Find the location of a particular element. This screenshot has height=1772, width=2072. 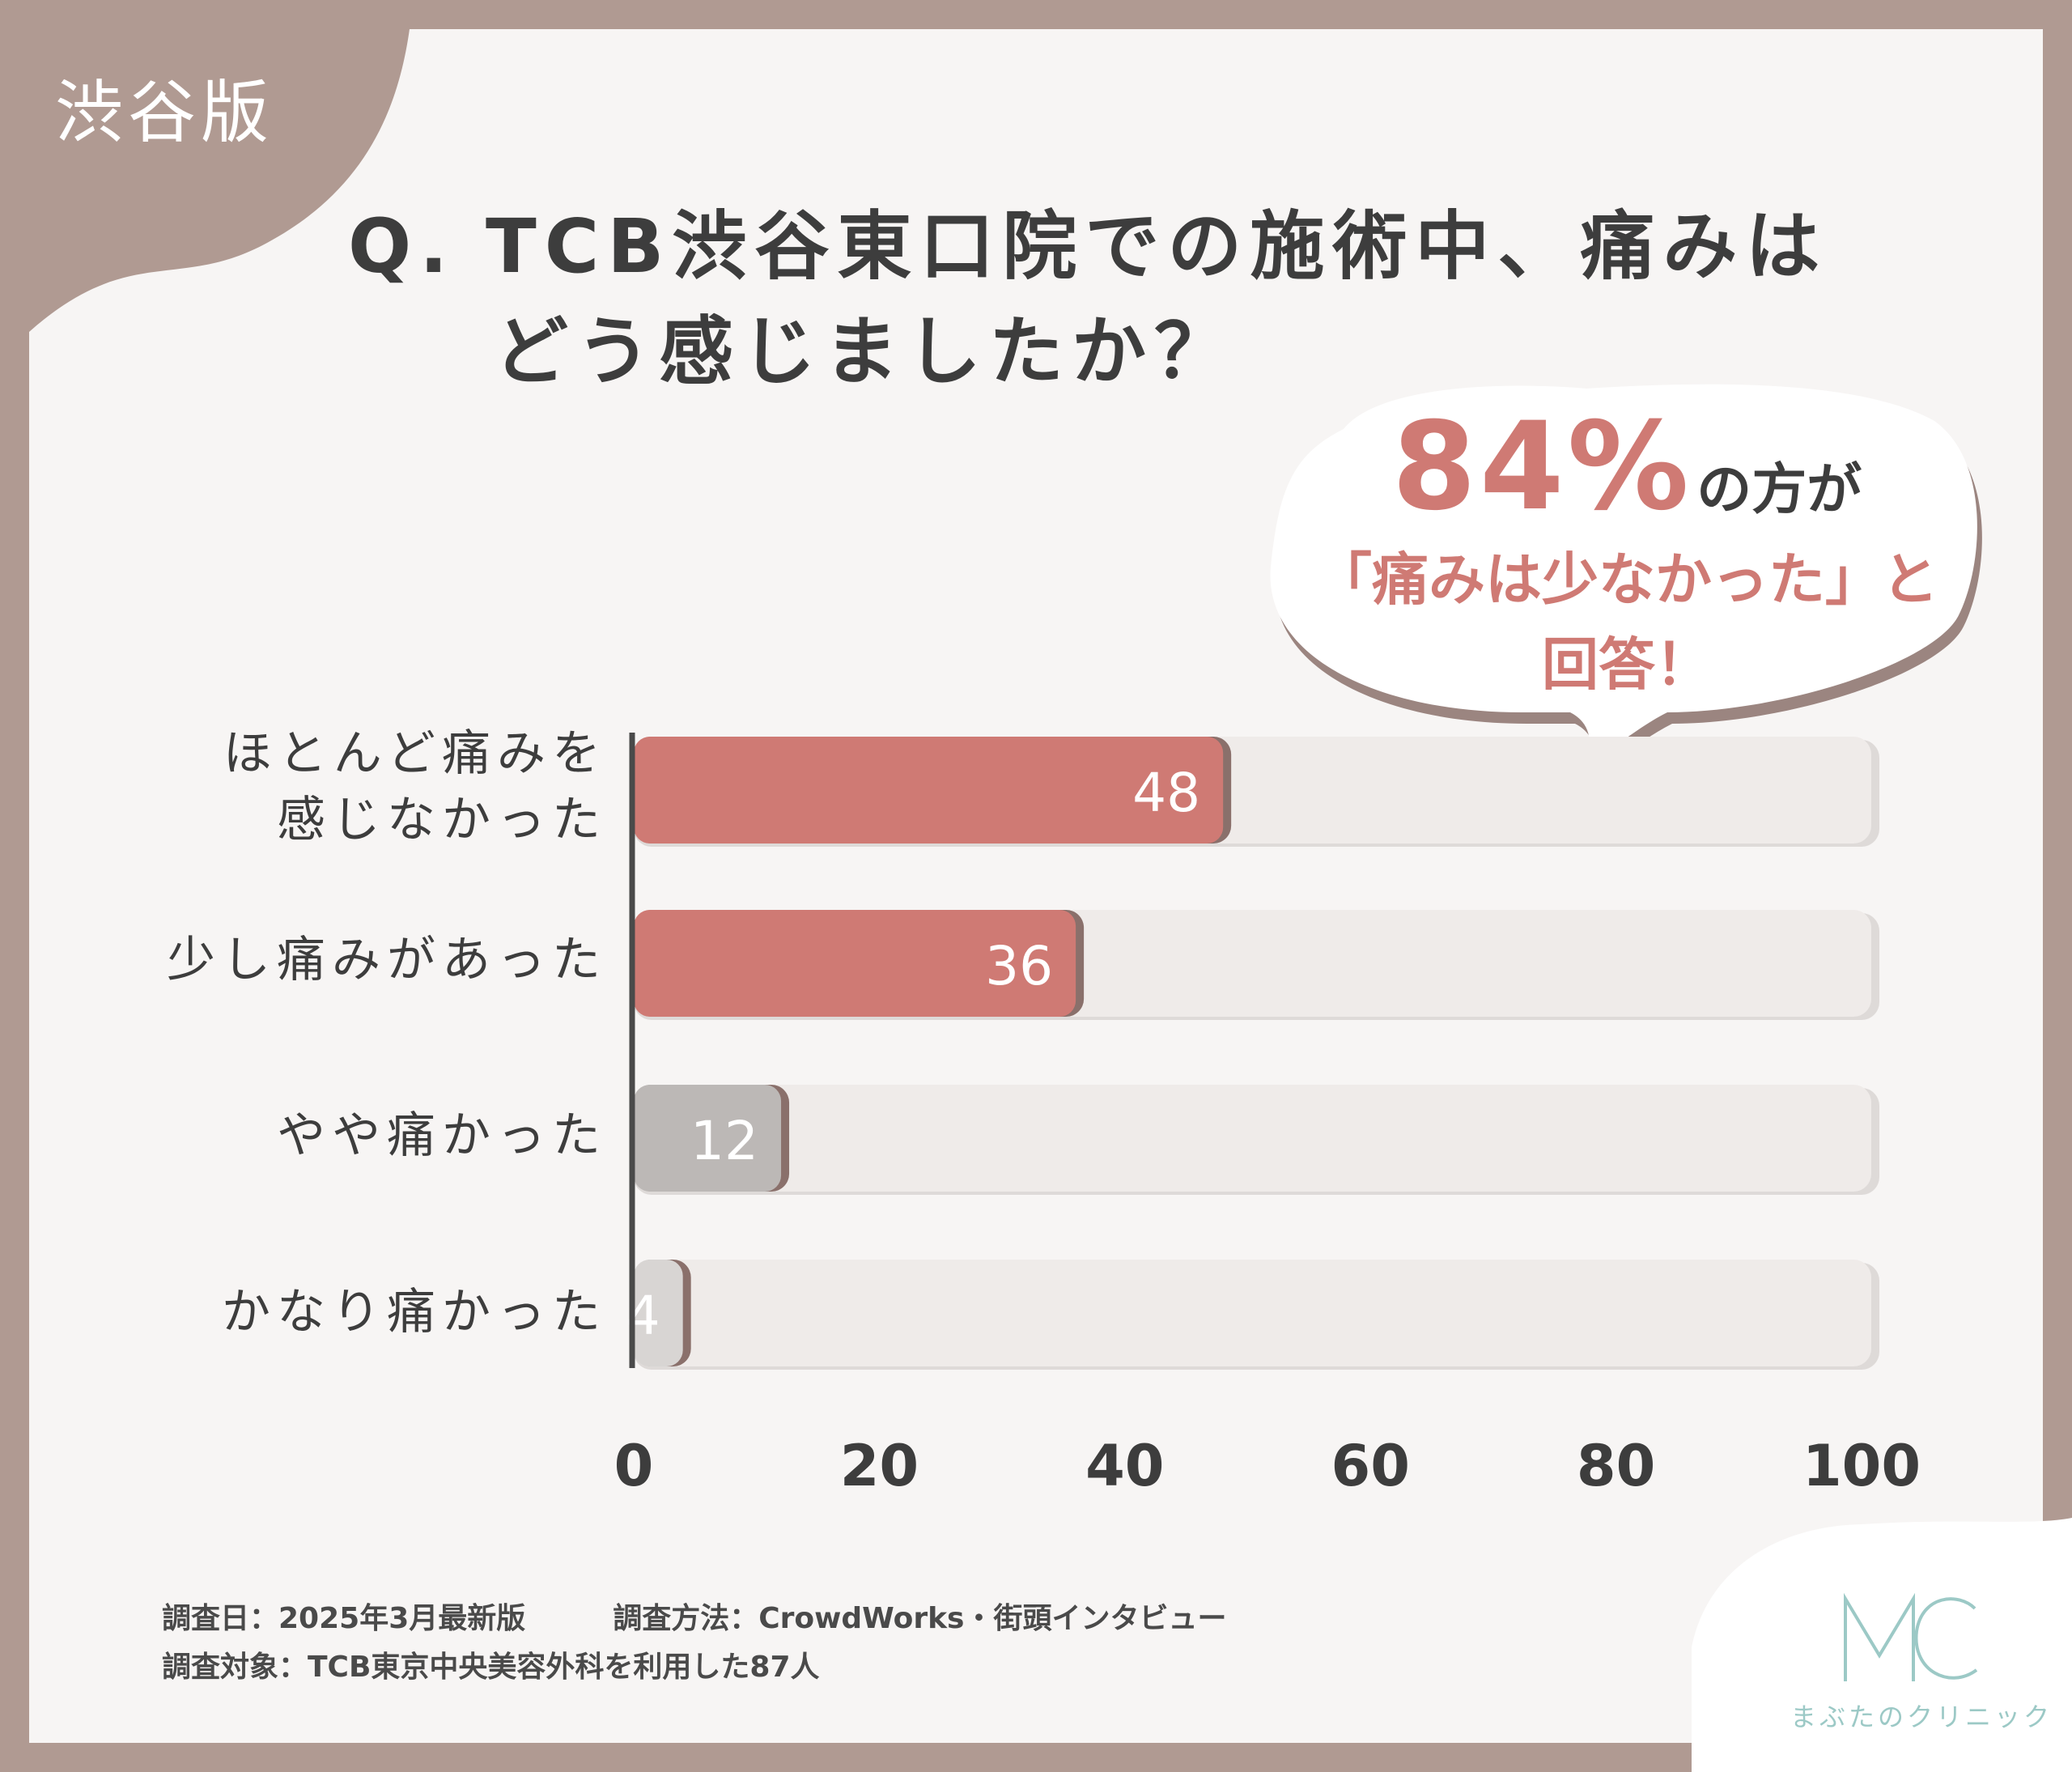

x-tick-label: 60 is located at coordinates (1370, 1466).